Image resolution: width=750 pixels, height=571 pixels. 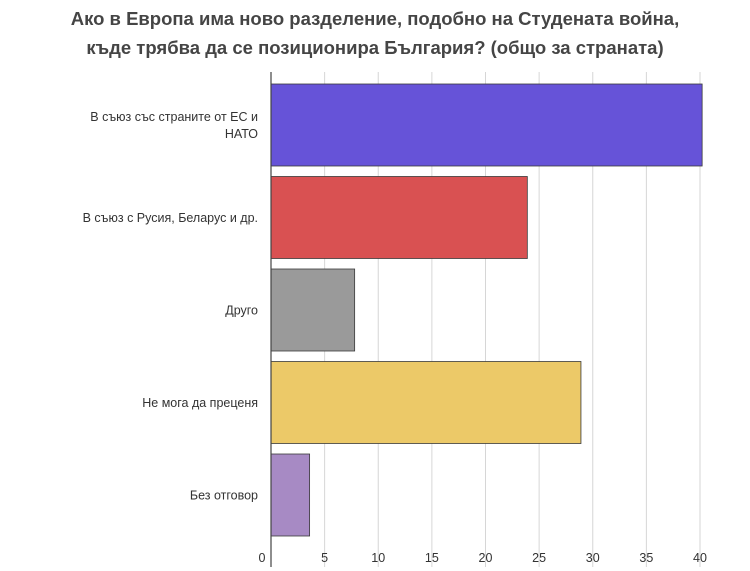 What do you see at coordinates (378, 558) in the screenshot?
I see `x-tick-label: 10` at bounding box center [378, 558].